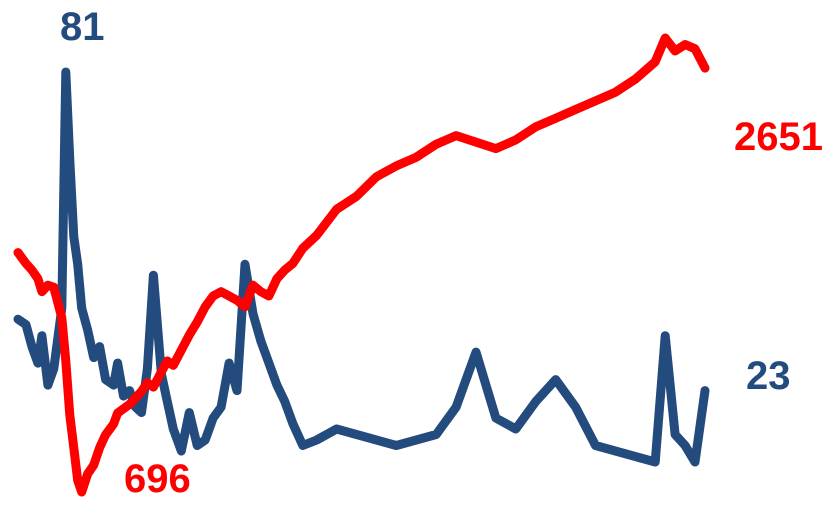  I want to click on annotation-blue-last: 23, so click(768, 376).